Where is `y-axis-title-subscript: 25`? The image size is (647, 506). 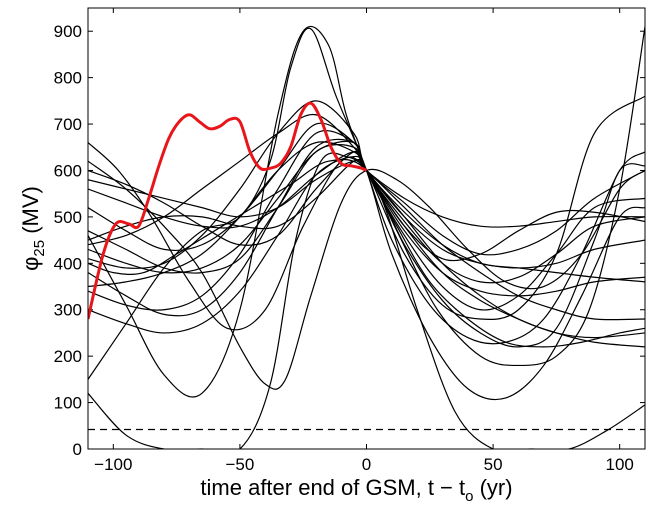
y-axis-title-subscript: 25 is located at coordinates (39, 248).